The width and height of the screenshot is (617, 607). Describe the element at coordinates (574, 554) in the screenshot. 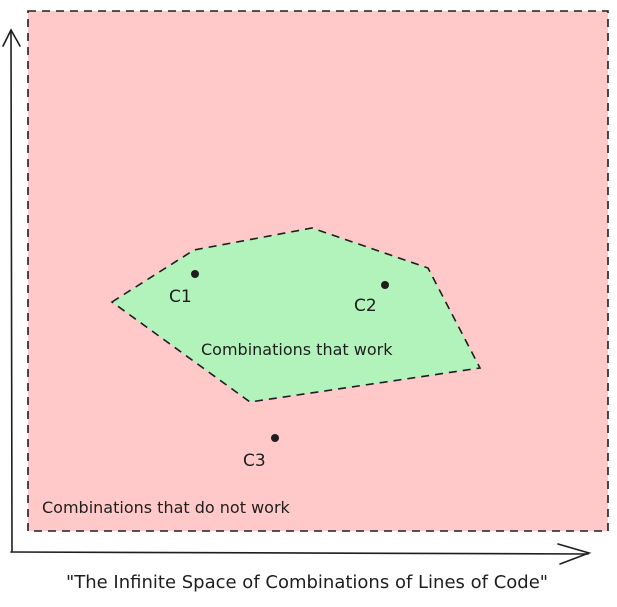

I see `x-axis-arrowhead` at that location.